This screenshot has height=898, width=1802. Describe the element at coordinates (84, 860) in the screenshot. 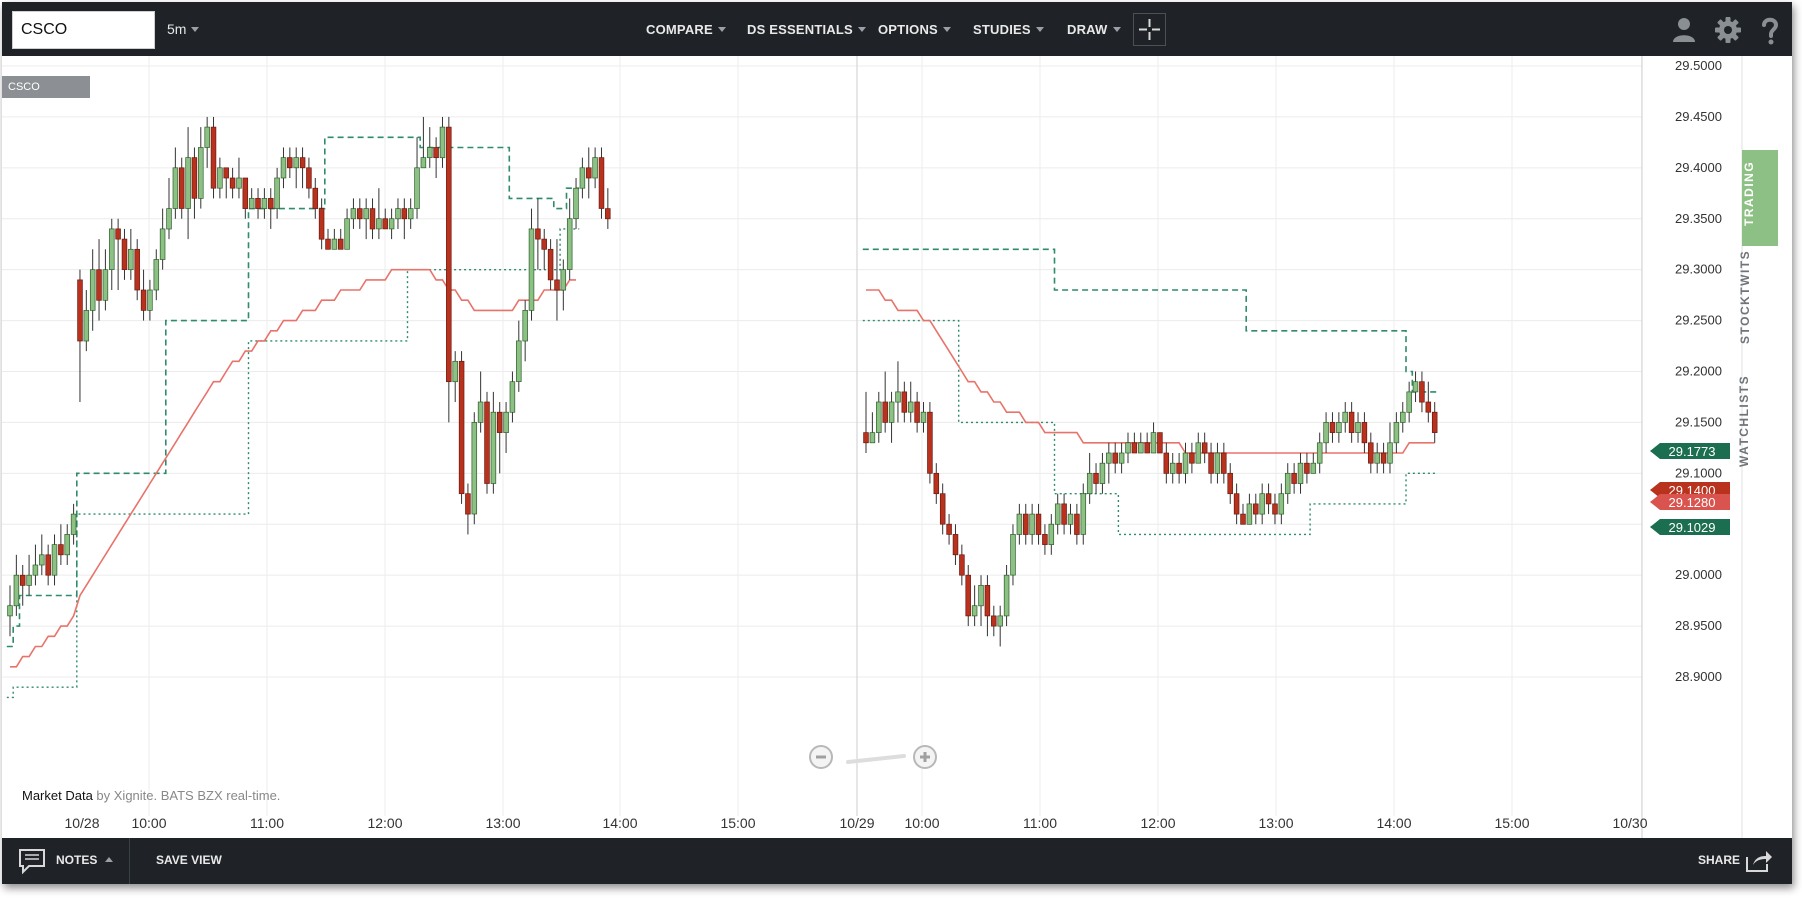

I see `notes-button: NOTES` at that location.